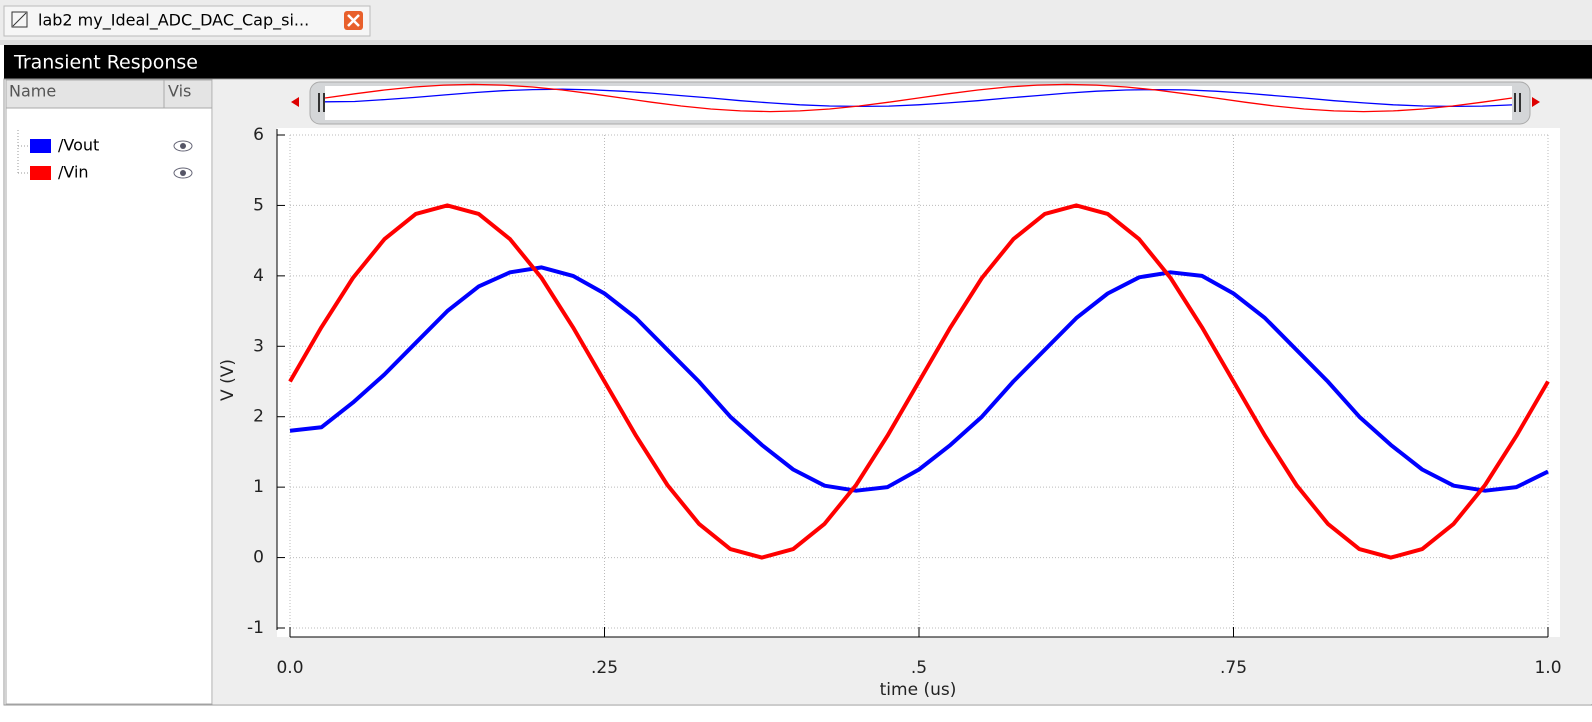 This screenshot has width=1592, height=722. What do you see at coordinates (1547, 668) in the screenshot?
I see `x-tick-label: 1.0` at bounding box center [1547, 668].